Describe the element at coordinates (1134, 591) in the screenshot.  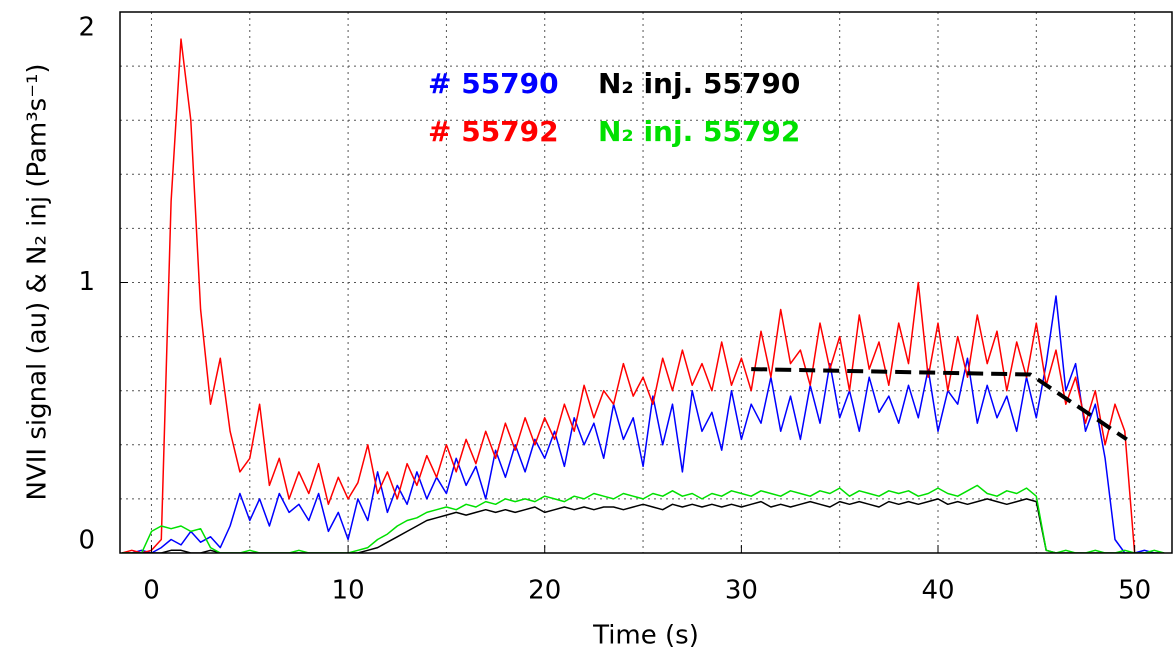
I see `x-tick-label: 50` at that location.